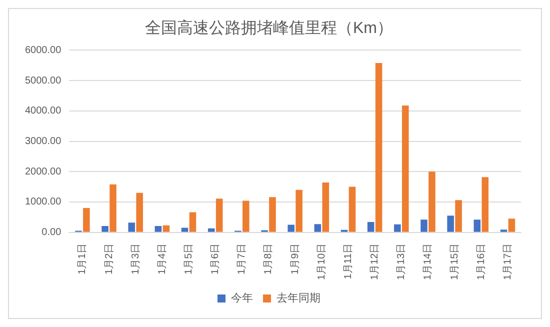 The height and width of the screenshot is (327, 550). I want to click on x-tick-label: 1月12日, so click(375, 261).